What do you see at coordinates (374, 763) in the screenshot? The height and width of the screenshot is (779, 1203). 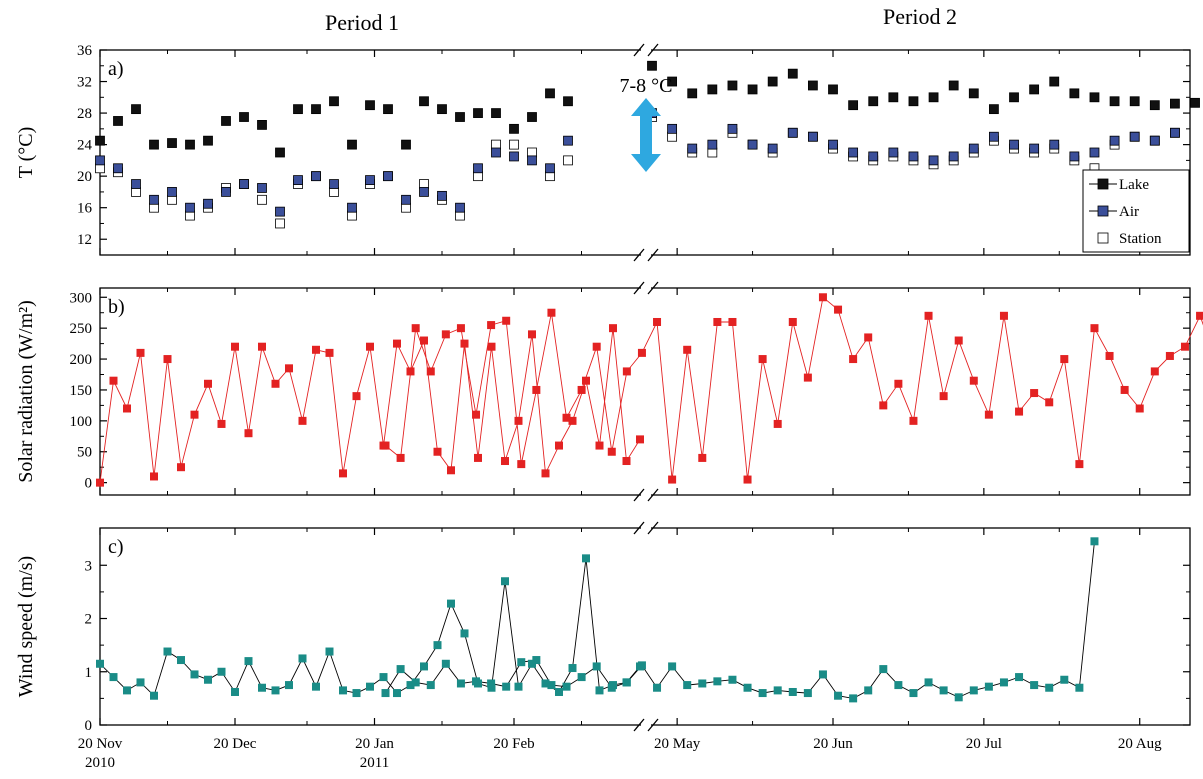 I see `x-tick-sublabel: 2011` at bounding box center [374, 763].